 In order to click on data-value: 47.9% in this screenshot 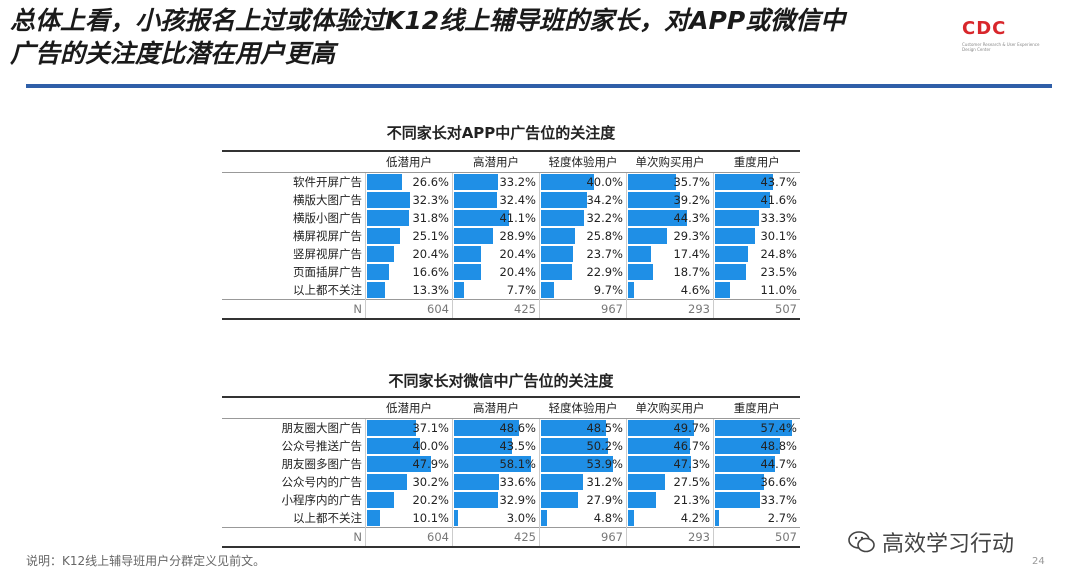, I will do `click(430, 464)`.